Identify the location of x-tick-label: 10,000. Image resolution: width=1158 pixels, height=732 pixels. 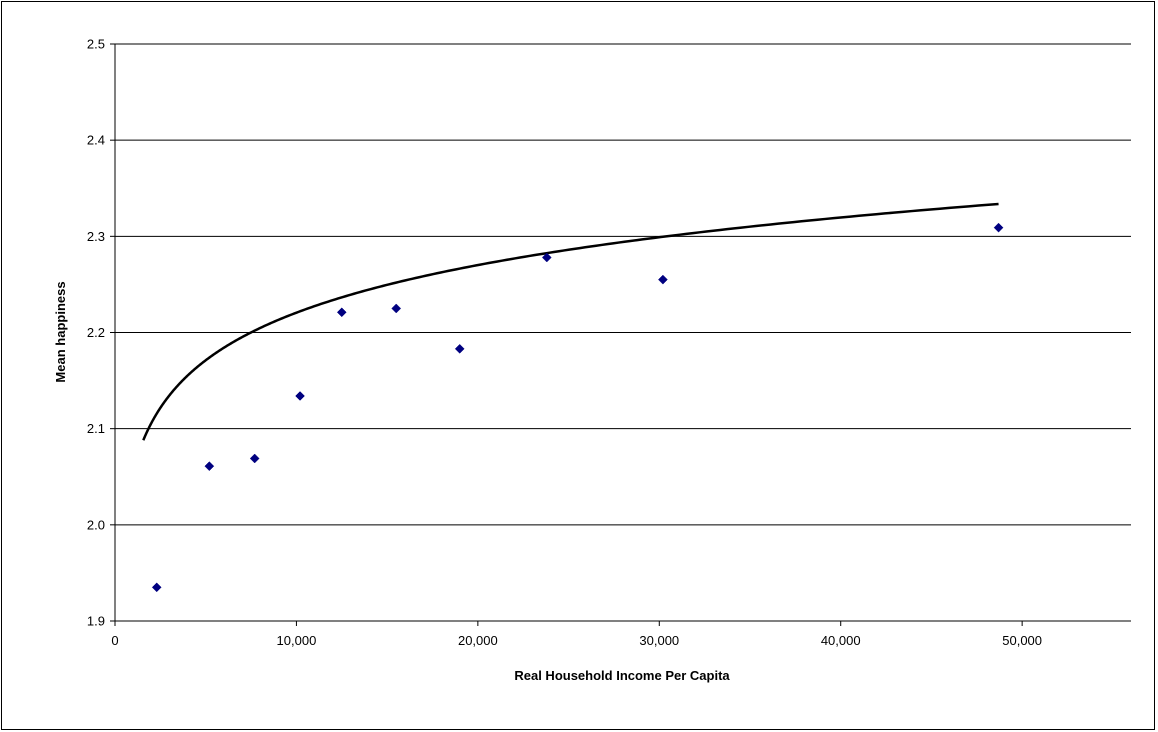
(297, 640).